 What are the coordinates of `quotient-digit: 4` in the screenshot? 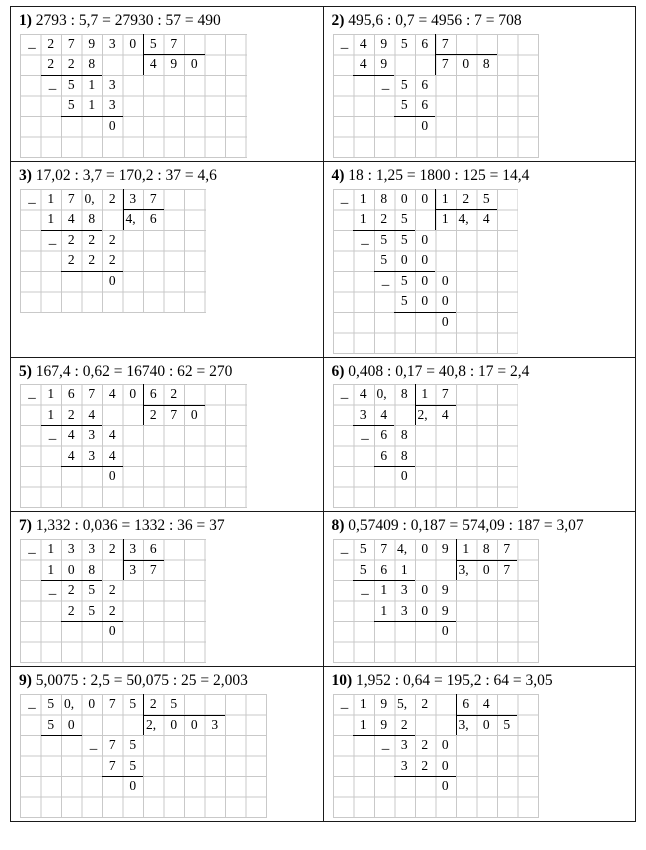 It's located at (445, 414).